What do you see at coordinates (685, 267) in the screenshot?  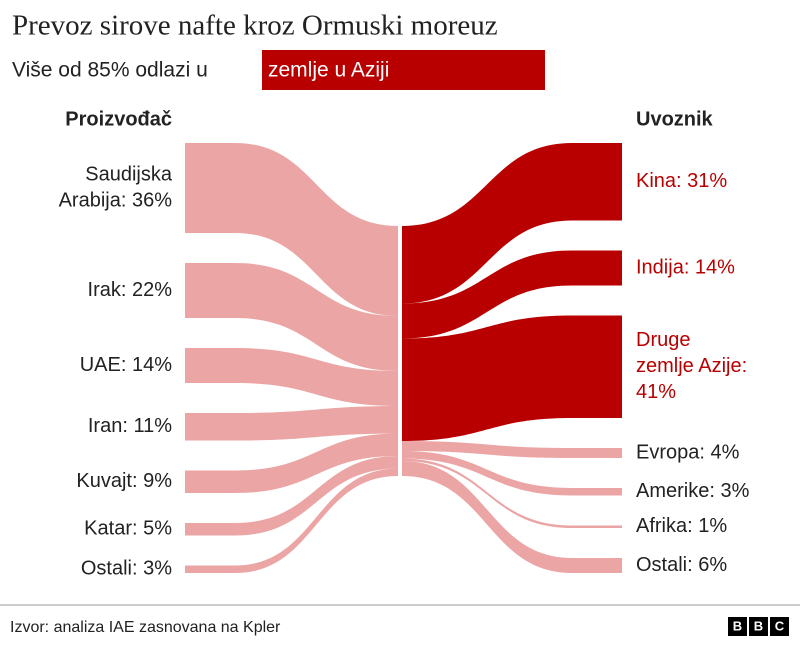 I see `target-label: Indija: 14%` at bounding box center [685, 267].